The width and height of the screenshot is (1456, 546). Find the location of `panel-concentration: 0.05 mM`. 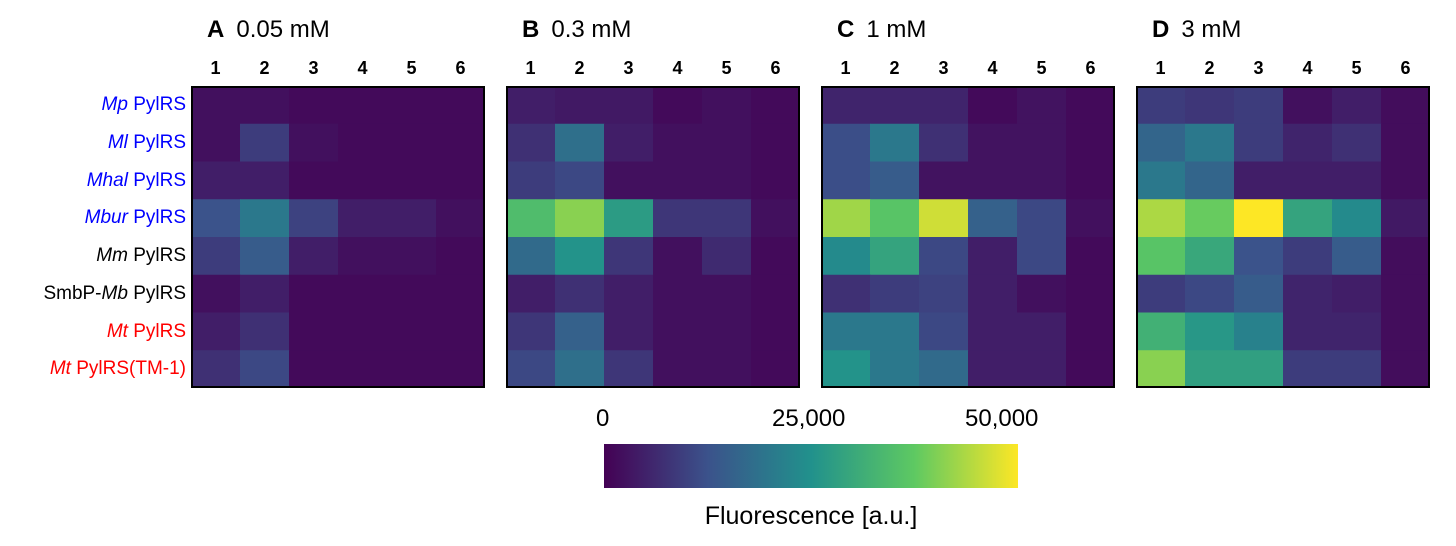

panel-concentration: 0.05 mM is located at coordinates (283, 29).